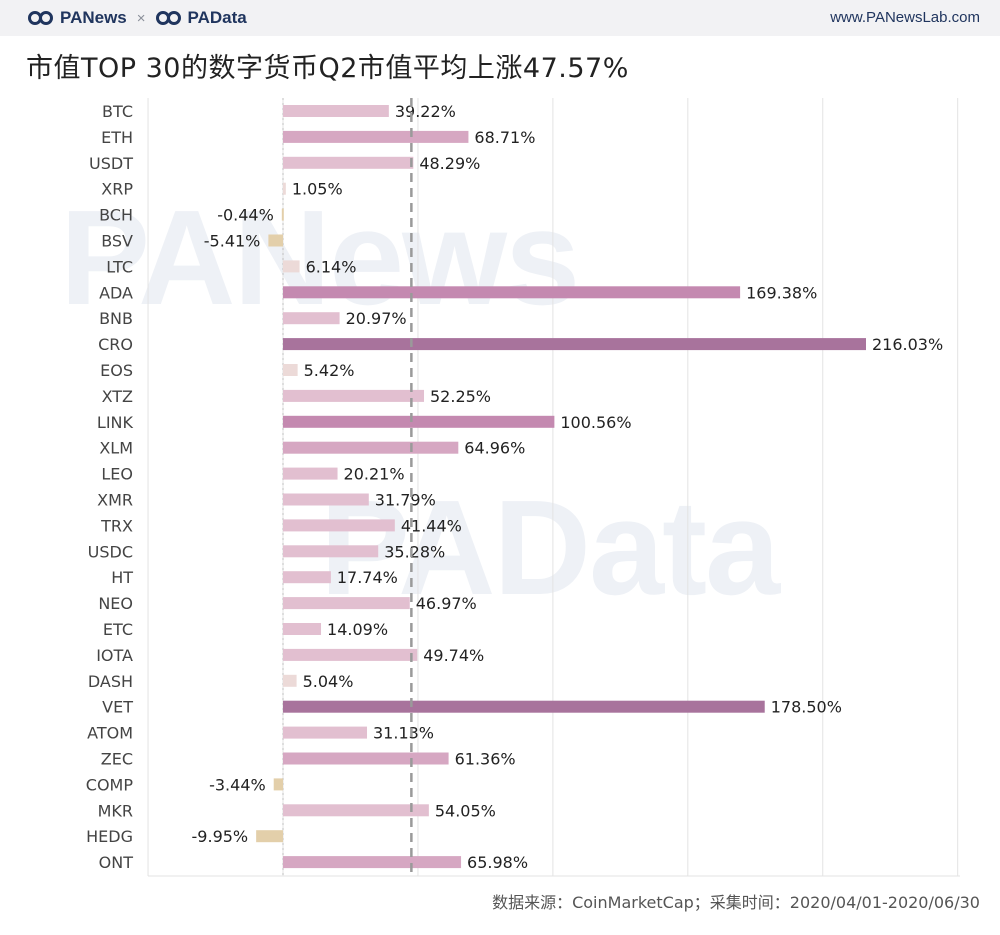 The height and width of the screenshot is (935, 1000). Describe the element at coordinates (376, 136) in the screenshot. I see `bar-eth` at that location.